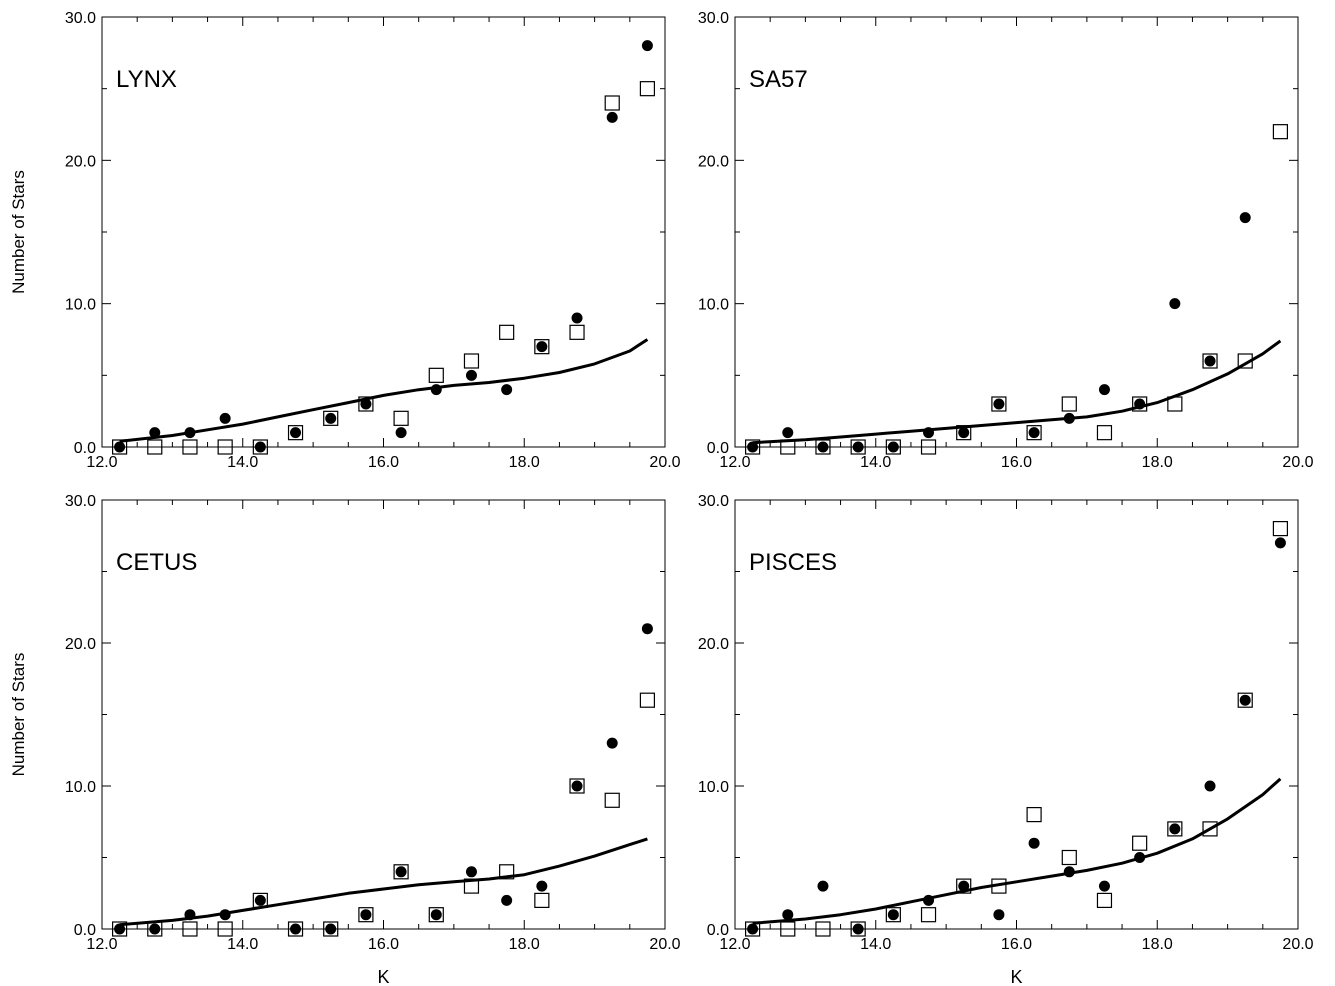 This screenshot has width=1335, height=986. I want to click on x-axis-label: K, so click(383, 976).